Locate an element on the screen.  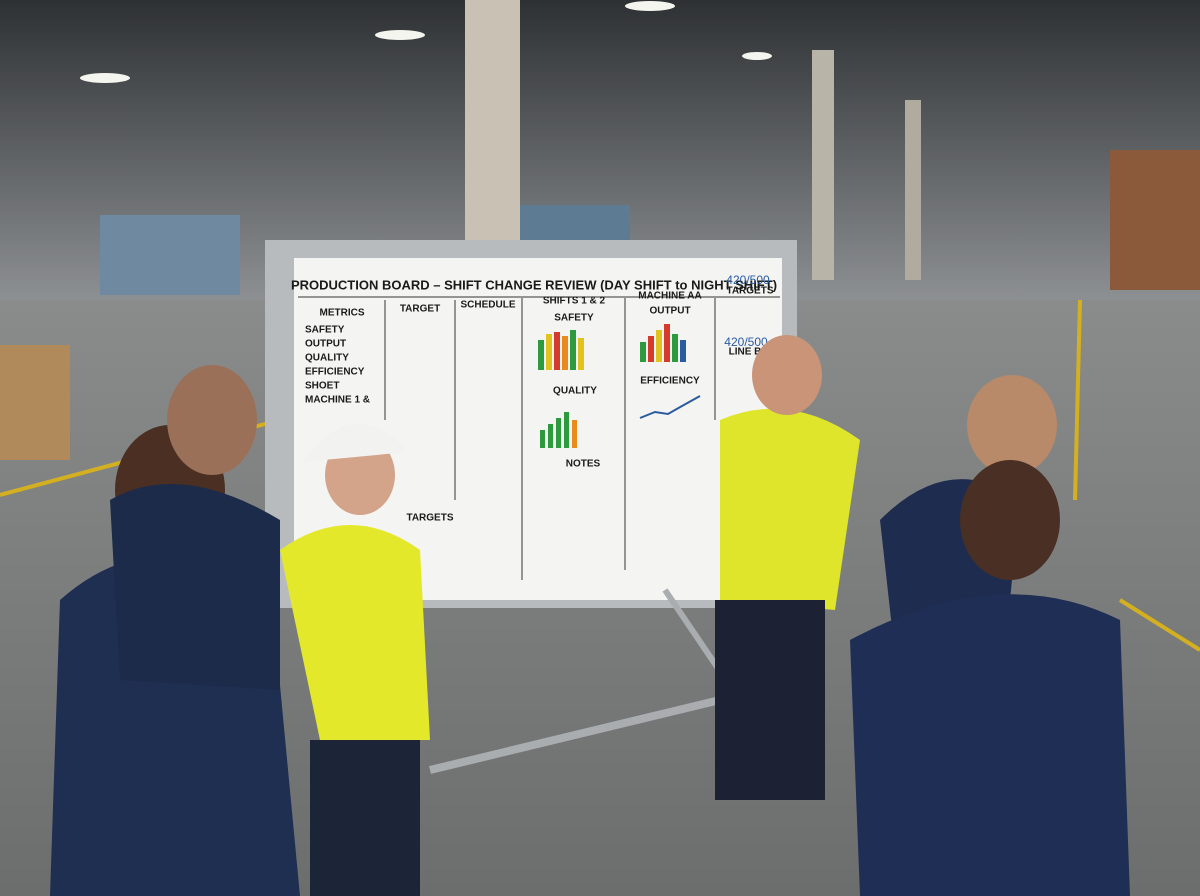
chart-title: QUALITY is located at coordinates (575, 391).